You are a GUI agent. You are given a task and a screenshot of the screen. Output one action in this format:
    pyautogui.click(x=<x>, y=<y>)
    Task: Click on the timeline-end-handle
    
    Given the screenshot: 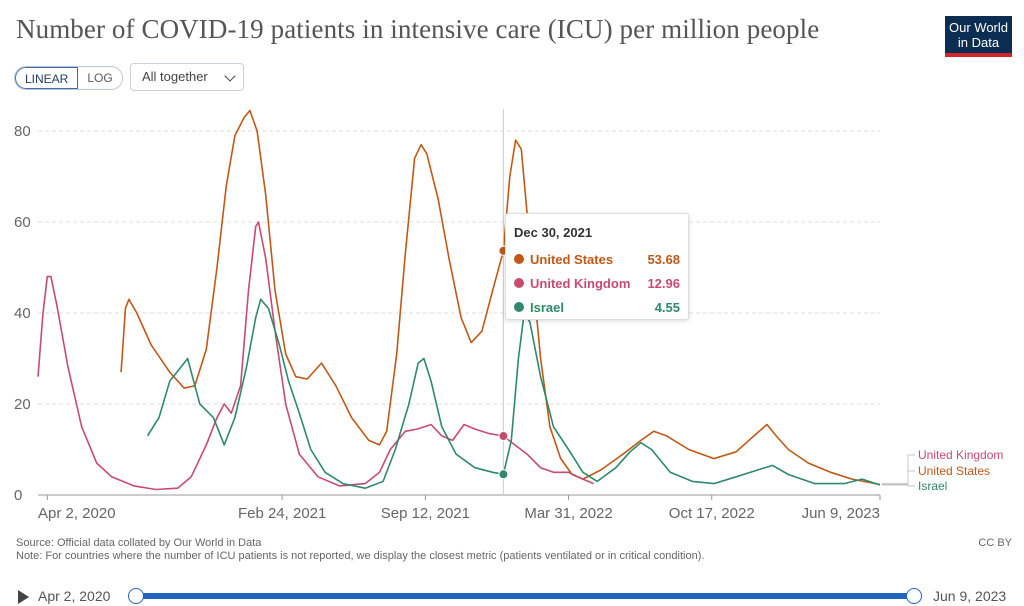 What is the action you would take?
    pyautogui.click(x=914, y=596)
    